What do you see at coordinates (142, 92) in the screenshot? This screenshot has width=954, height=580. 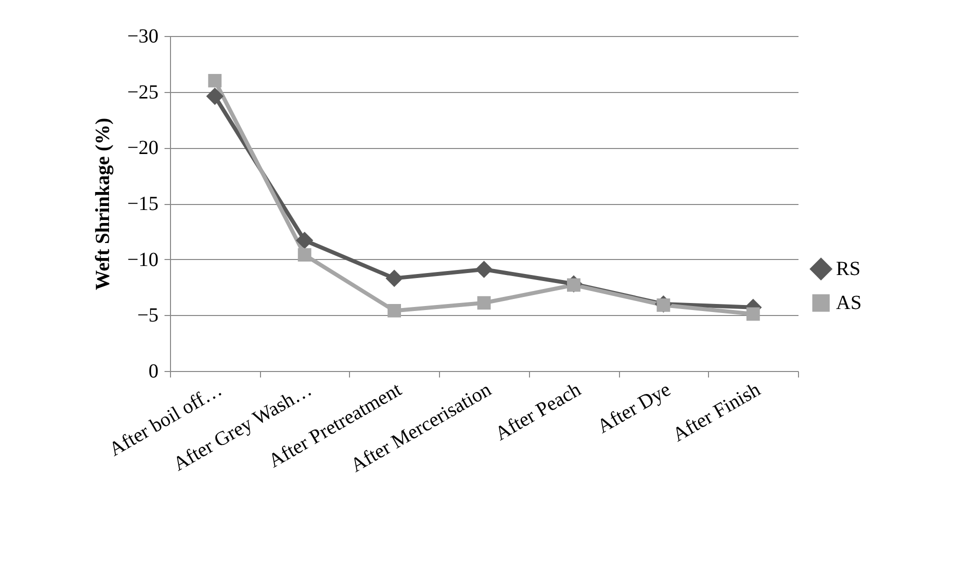 I see `y-tick-label: −25` at bounding box center [142, 92].